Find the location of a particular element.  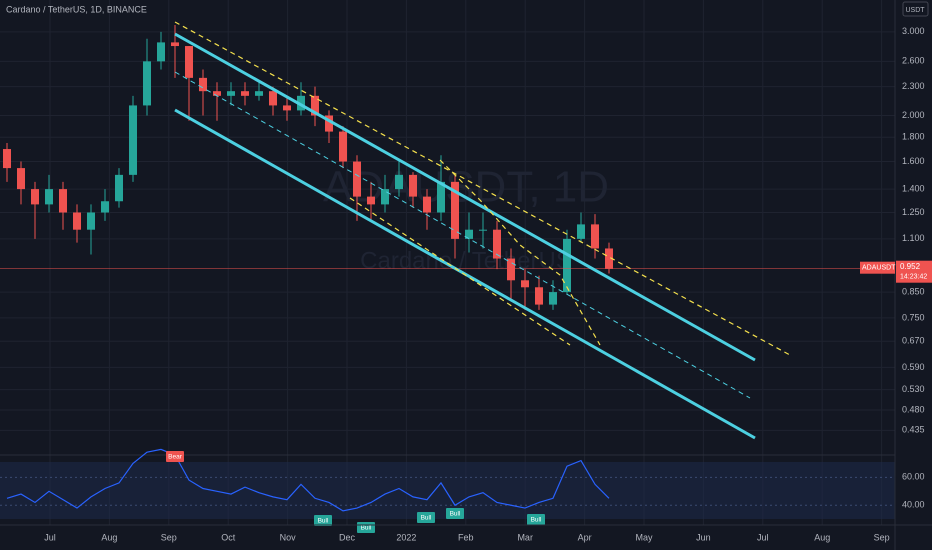

y-tick-label: 1.800 is located at coordinates (913, 137).